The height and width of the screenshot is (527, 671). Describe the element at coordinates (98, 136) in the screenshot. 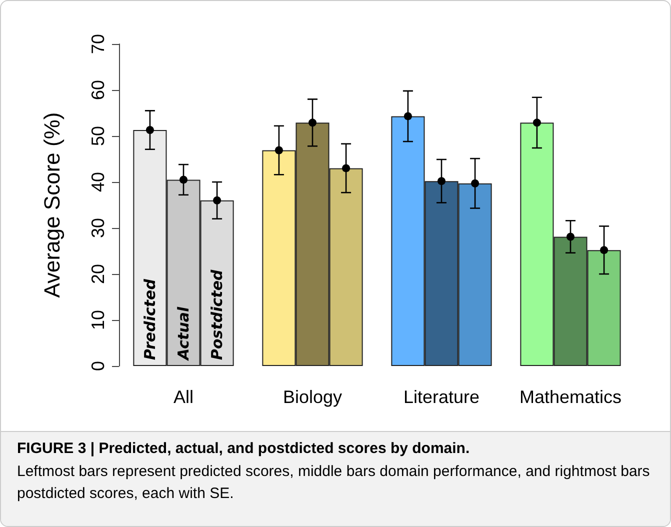

I see `y-tick-label: 50` at that location.